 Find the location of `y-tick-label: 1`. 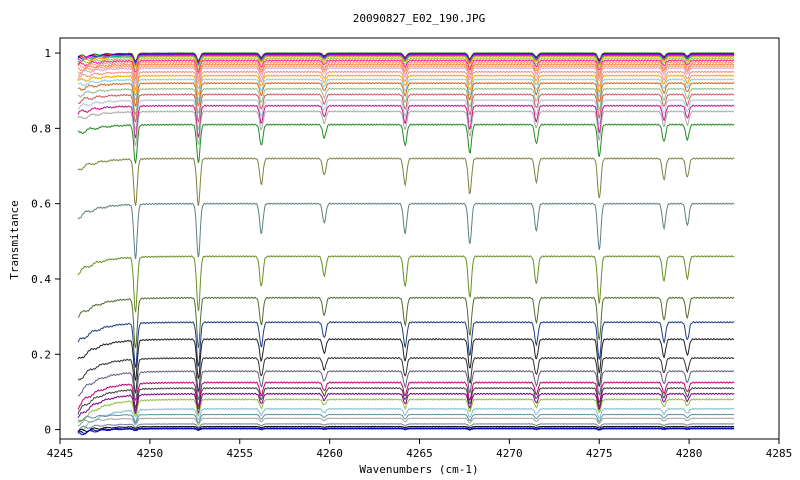

y-tick-label: 1 is located at coordinates (47, 53).